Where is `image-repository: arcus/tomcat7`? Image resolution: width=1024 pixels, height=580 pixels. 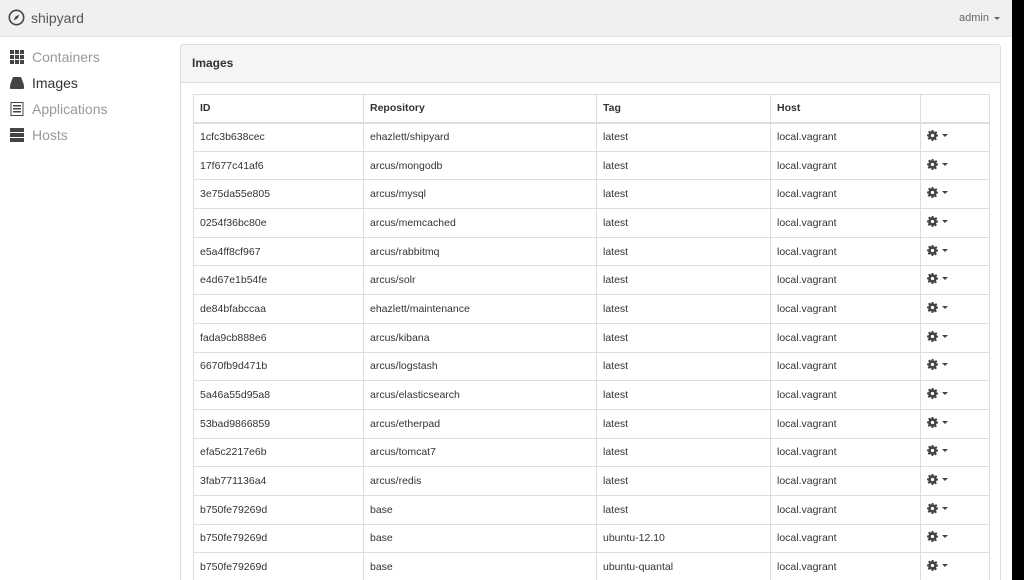 image-repository: arcus/tomcat7 is located at coordinates (480, 452).